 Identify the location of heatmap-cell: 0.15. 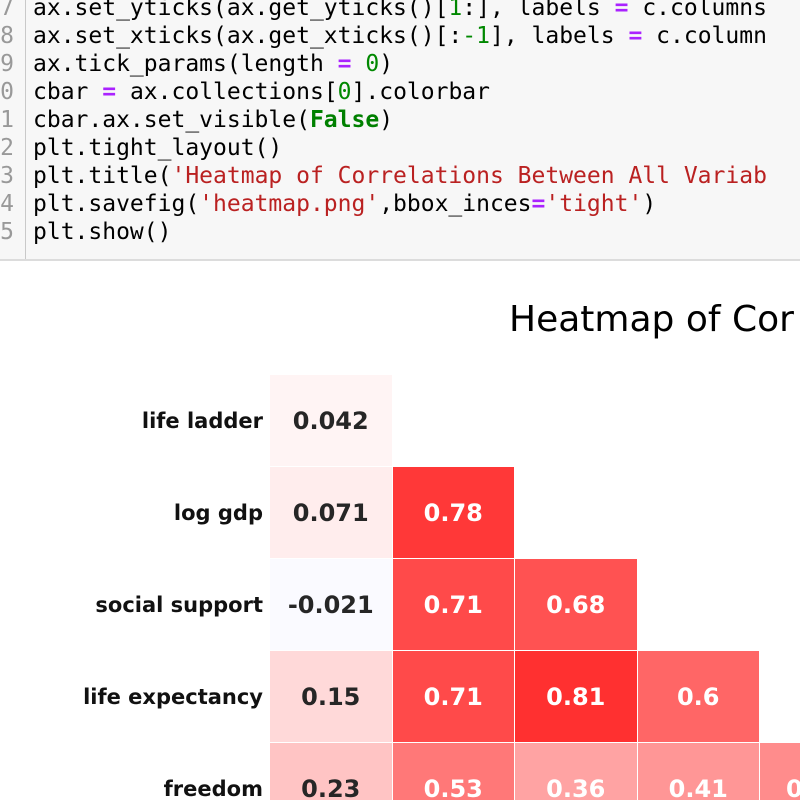
(331, 697).